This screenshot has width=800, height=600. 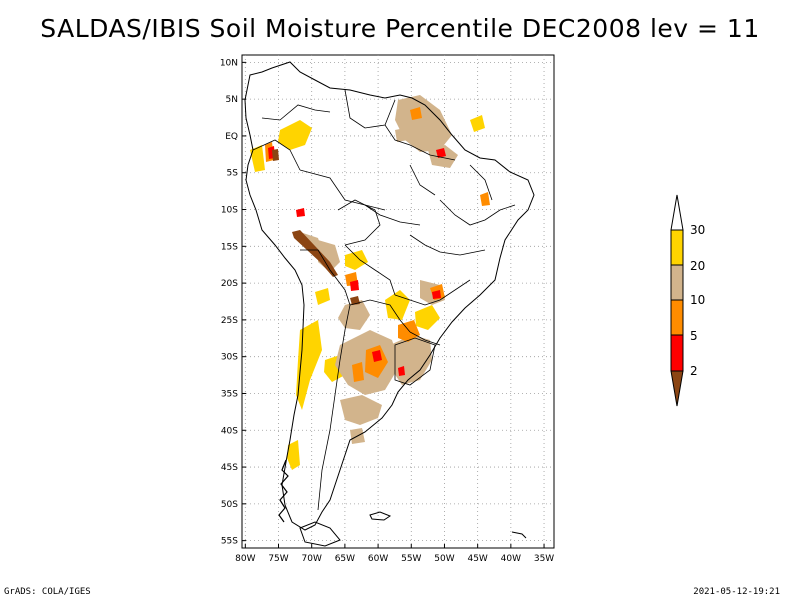 I want to click on lat-tick-label: 5S, so click(x=233, y=174).